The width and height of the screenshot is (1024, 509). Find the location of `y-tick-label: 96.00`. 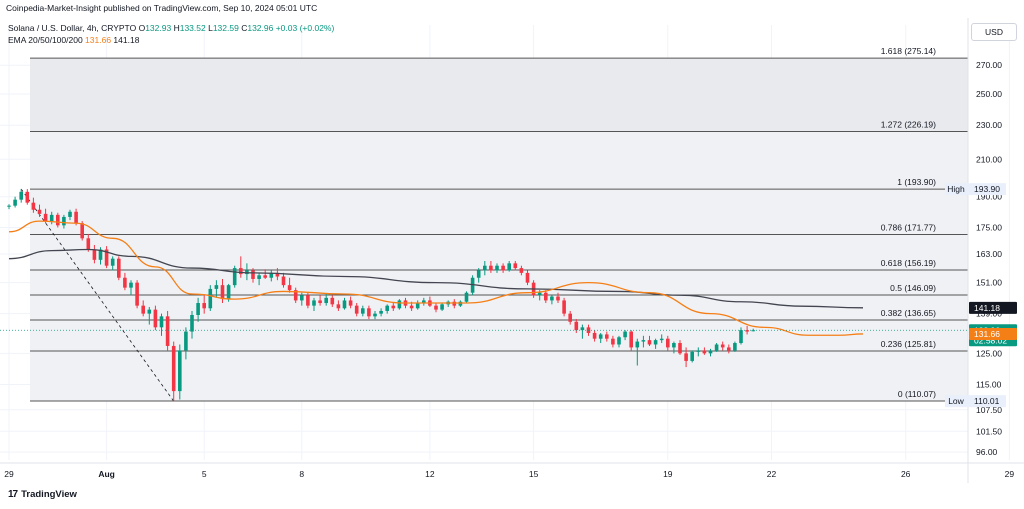

y-tick-label: 96.00 is located at coordinates (987, 452).